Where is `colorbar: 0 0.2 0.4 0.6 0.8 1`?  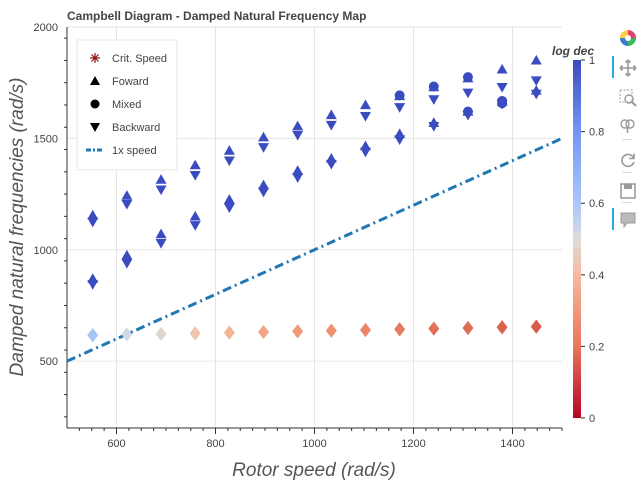 colorbar: 0 0.2 0.4 0.6 0.8 1 is located at coordinates (588, 240).